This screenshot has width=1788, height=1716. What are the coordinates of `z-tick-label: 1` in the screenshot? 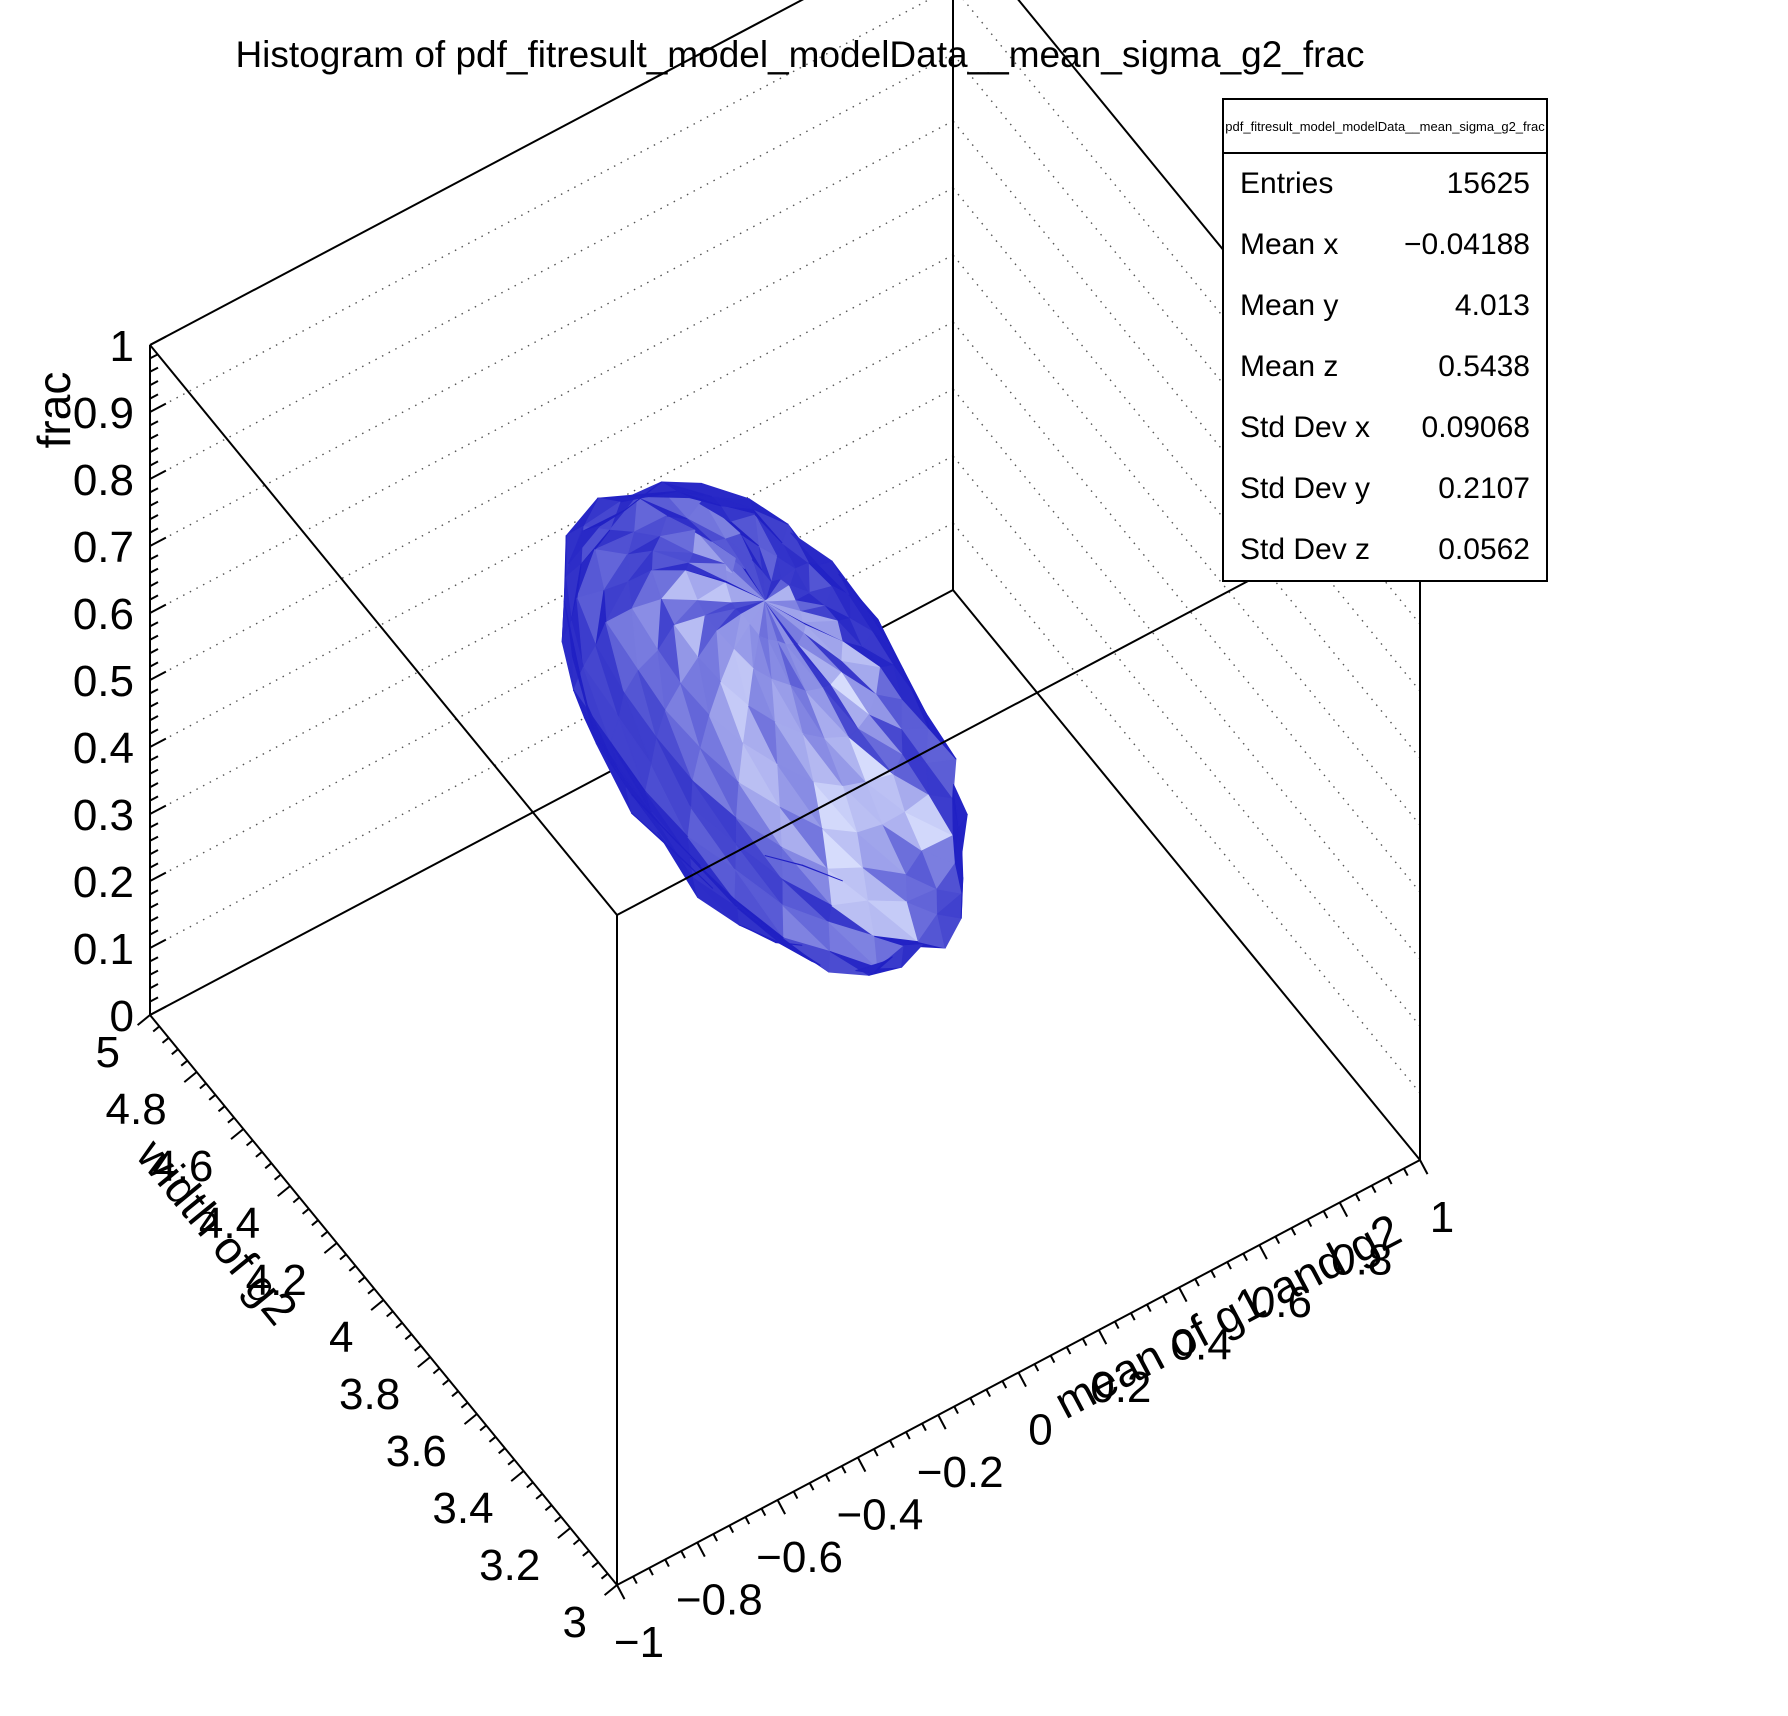 It's located at (122, 346).